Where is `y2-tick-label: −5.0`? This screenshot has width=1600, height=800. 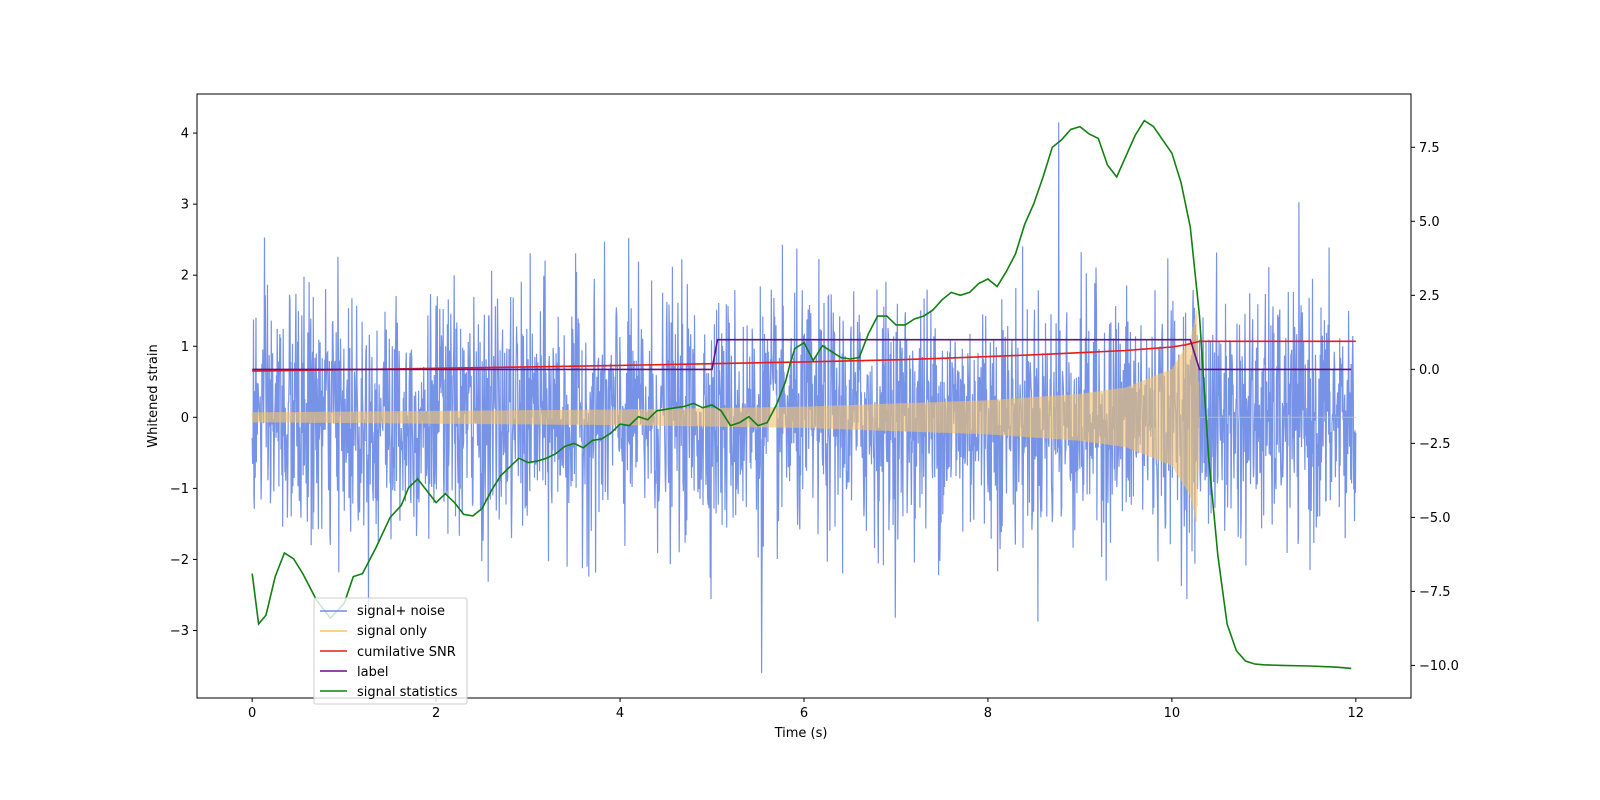 y2-tick-label: −5.0 is located at coordinates (1435, 518).